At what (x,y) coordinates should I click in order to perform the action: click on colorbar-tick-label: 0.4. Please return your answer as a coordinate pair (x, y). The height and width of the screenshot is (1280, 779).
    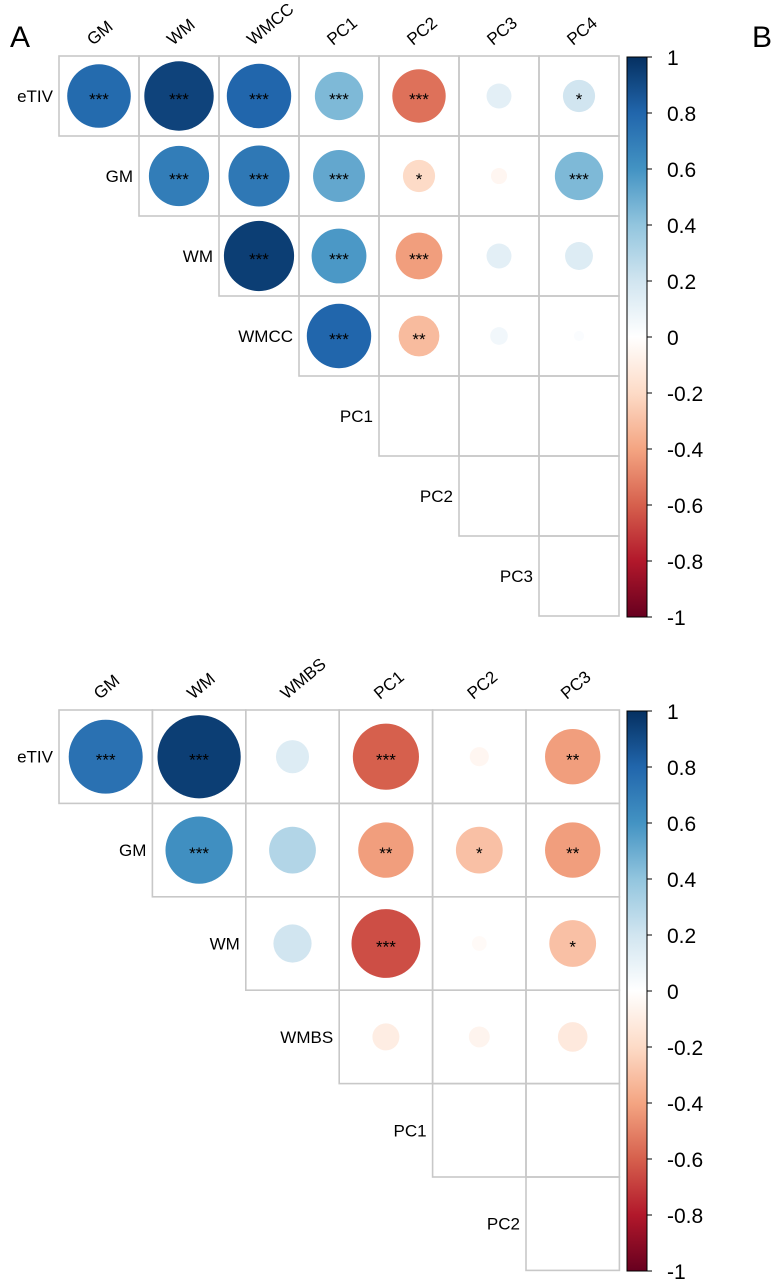
    Looking at the image, I should click on (682, 226).